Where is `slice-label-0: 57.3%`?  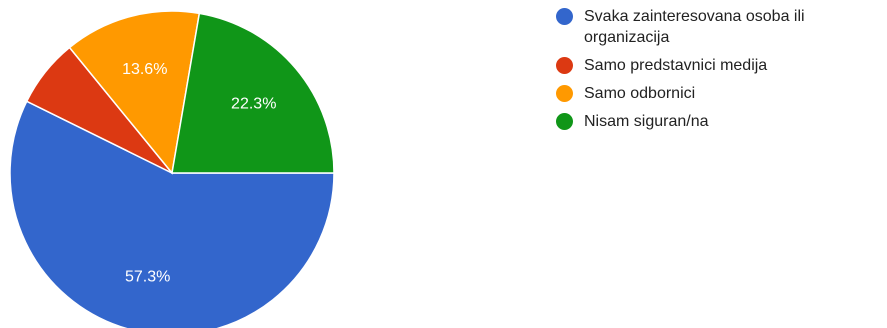
slice-label-0: 57.3% is located at coordinates (147, 276).